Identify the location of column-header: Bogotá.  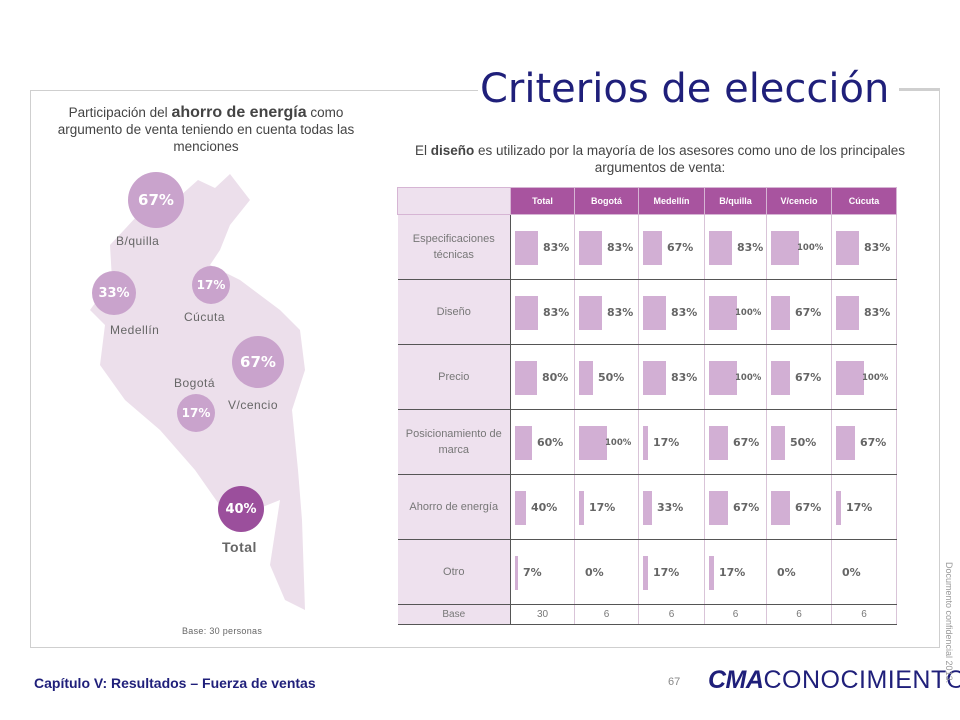
(606, 201).